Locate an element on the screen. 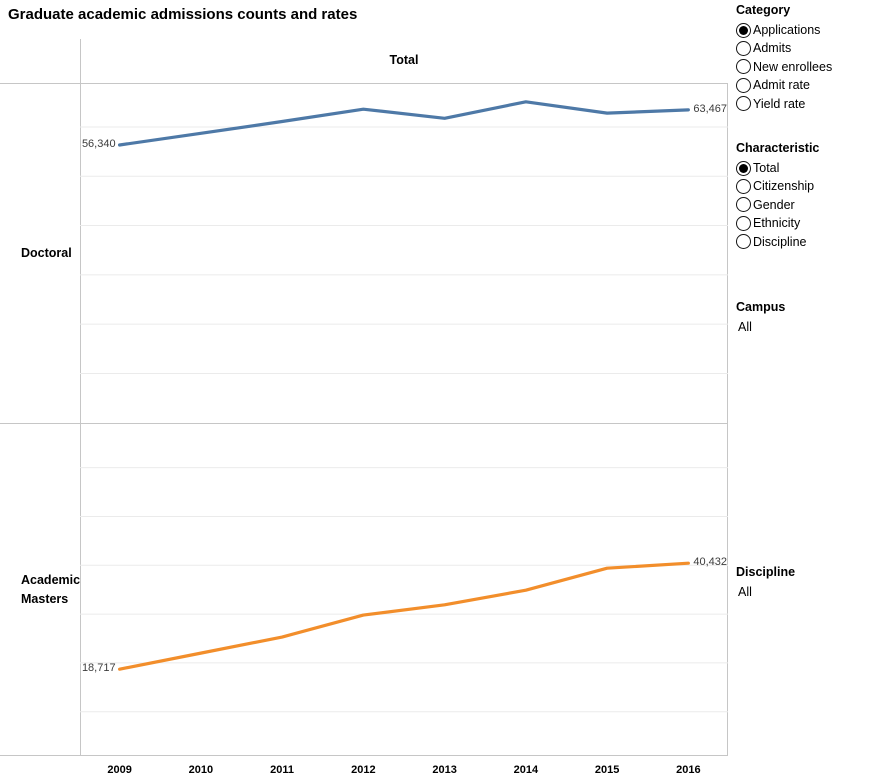  filter-header-characteristic: Characteristic is located at coordinates (778, 148).